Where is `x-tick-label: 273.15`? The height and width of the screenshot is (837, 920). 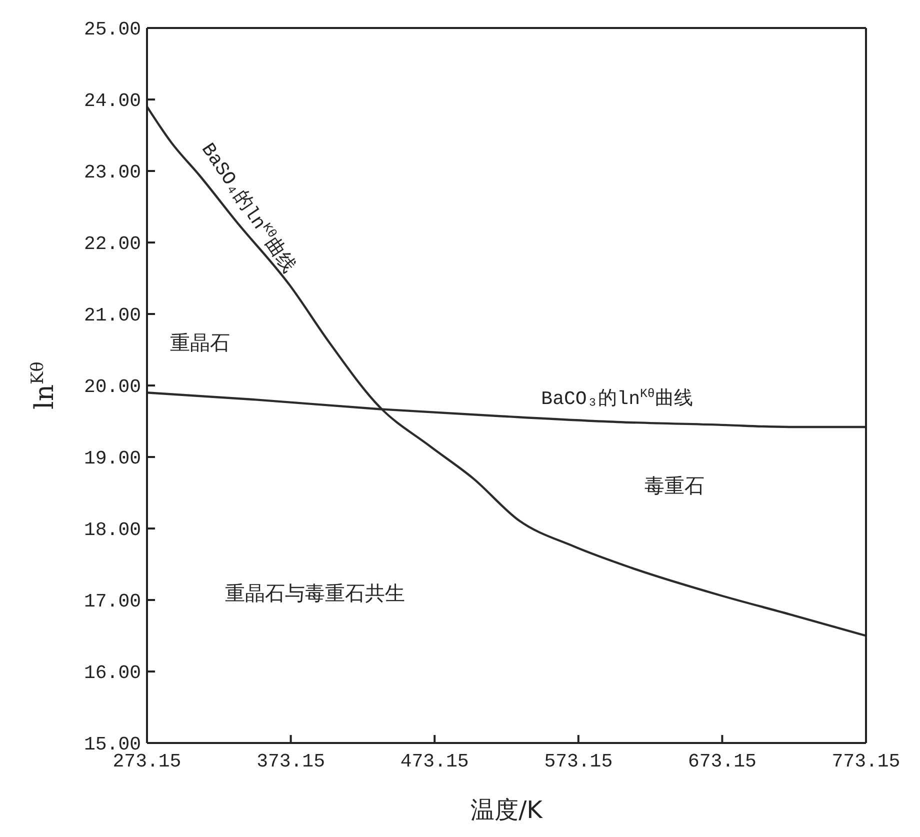 x-tick-label: 273.15 is located at coordinates (147, 761).